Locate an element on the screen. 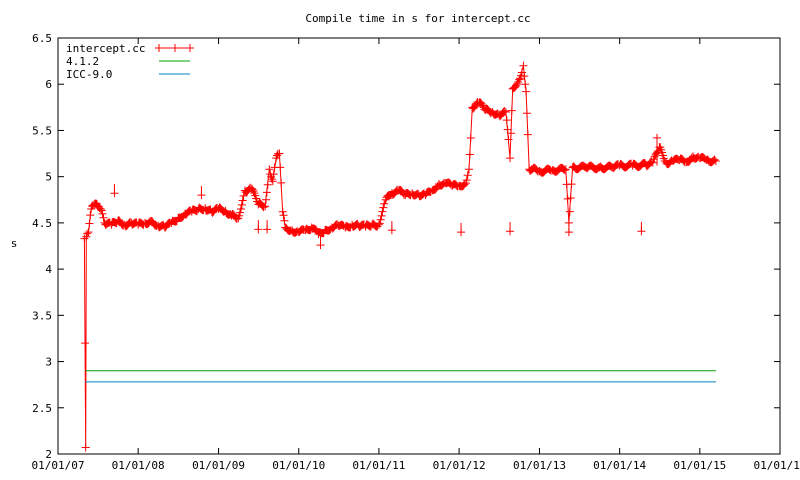 This screenshot has width=800, height=480. x-tick-label: 01/01/12 is located at coordinates (459, 465).